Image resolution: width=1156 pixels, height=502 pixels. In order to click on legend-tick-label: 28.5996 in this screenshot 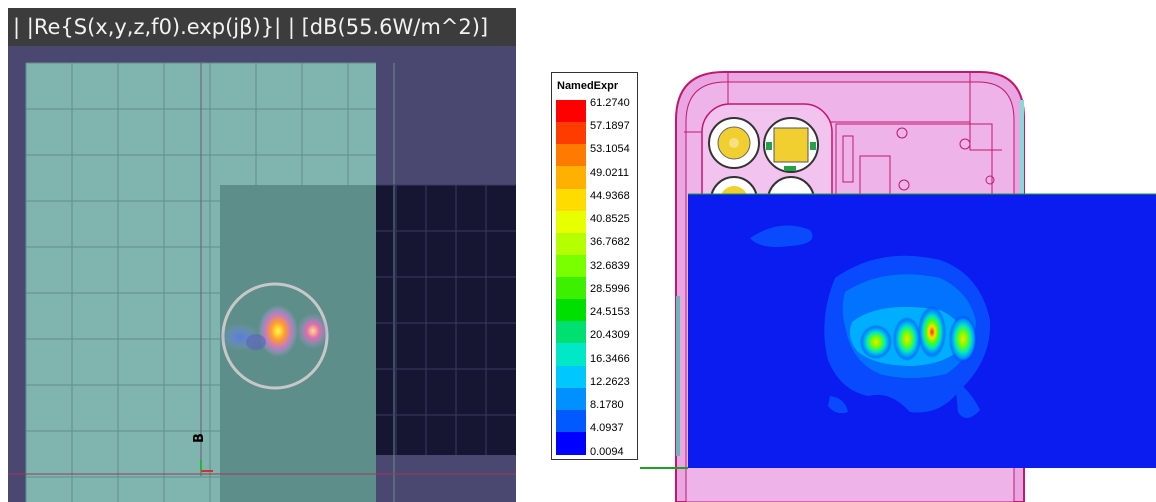, I will do `click(610, 289)`.